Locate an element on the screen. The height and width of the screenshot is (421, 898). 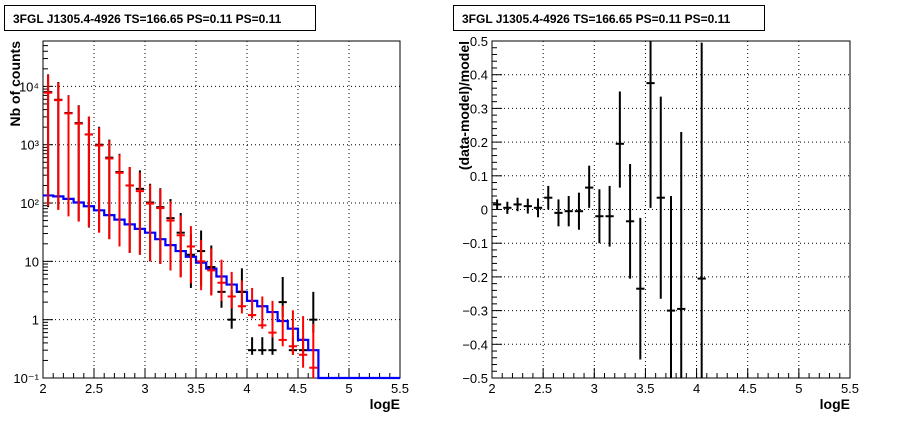
y-tick-label: 0.1 is located at coordinates (479, 176).